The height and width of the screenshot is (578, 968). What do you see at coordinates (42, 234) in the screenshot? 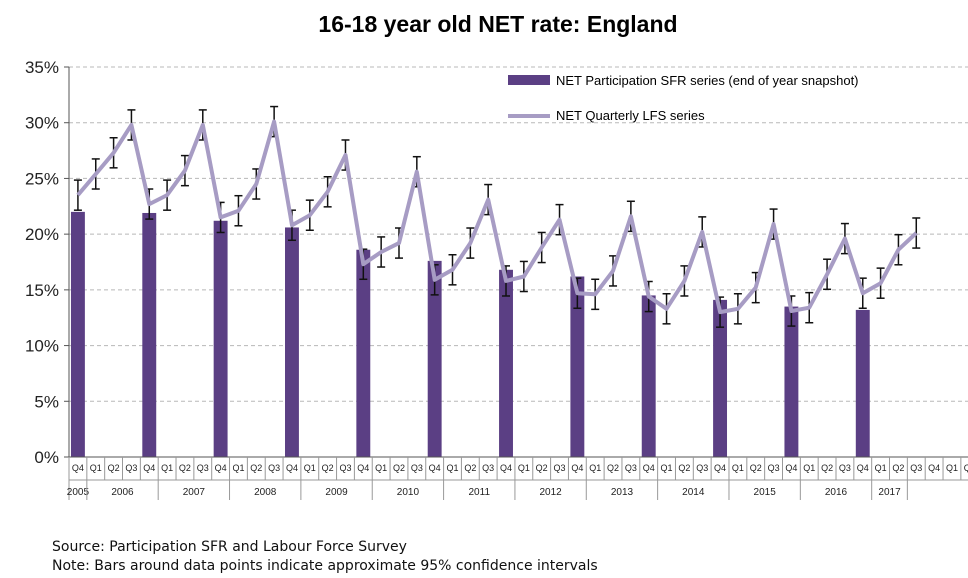
I see `y-tick-label: 20%` at bounding box center [42, 234].